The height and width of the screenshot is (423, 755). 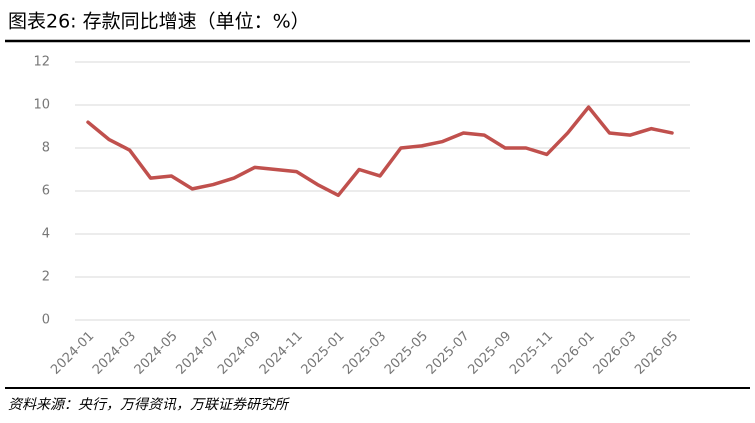 What do you see at coordinates (615, 353) in the screenshot?
I see `x-tick-label: 2026-03` at bounding box center [615, 353].